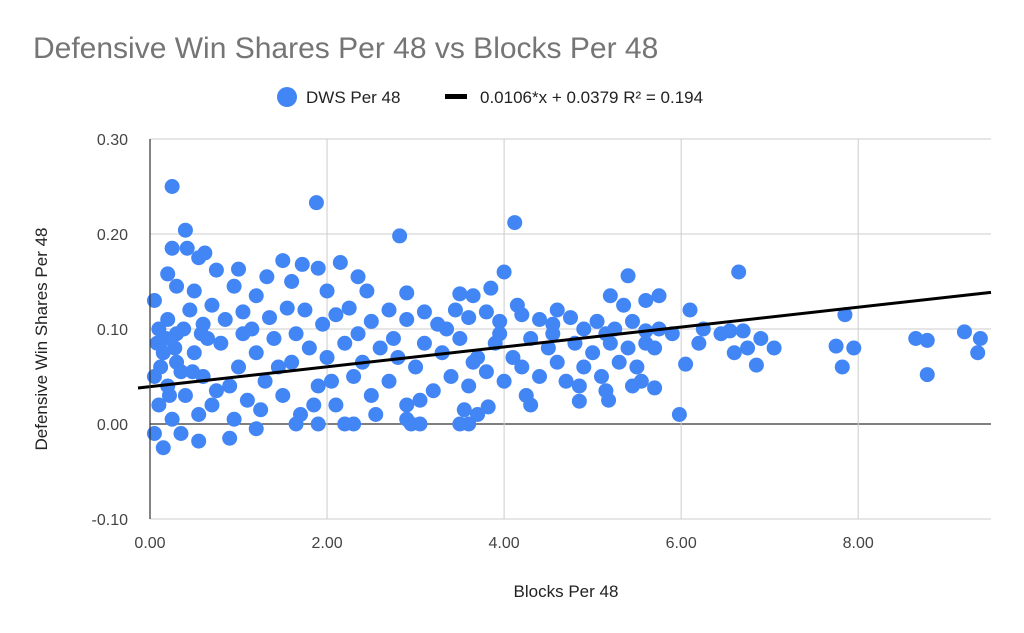  What do you see at coordinates (566, 591) in the screenshot?
I see `x-axis-title: Blocks Per 48` at bounding box center [566, 591].